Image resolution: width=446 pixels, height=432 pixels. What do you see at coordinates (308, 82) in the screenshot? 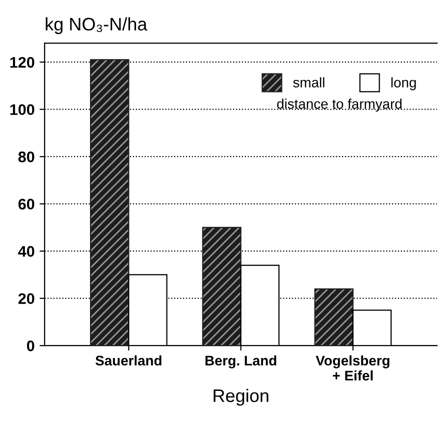
I see `legend-label: small` at bounding box center [308, 82].